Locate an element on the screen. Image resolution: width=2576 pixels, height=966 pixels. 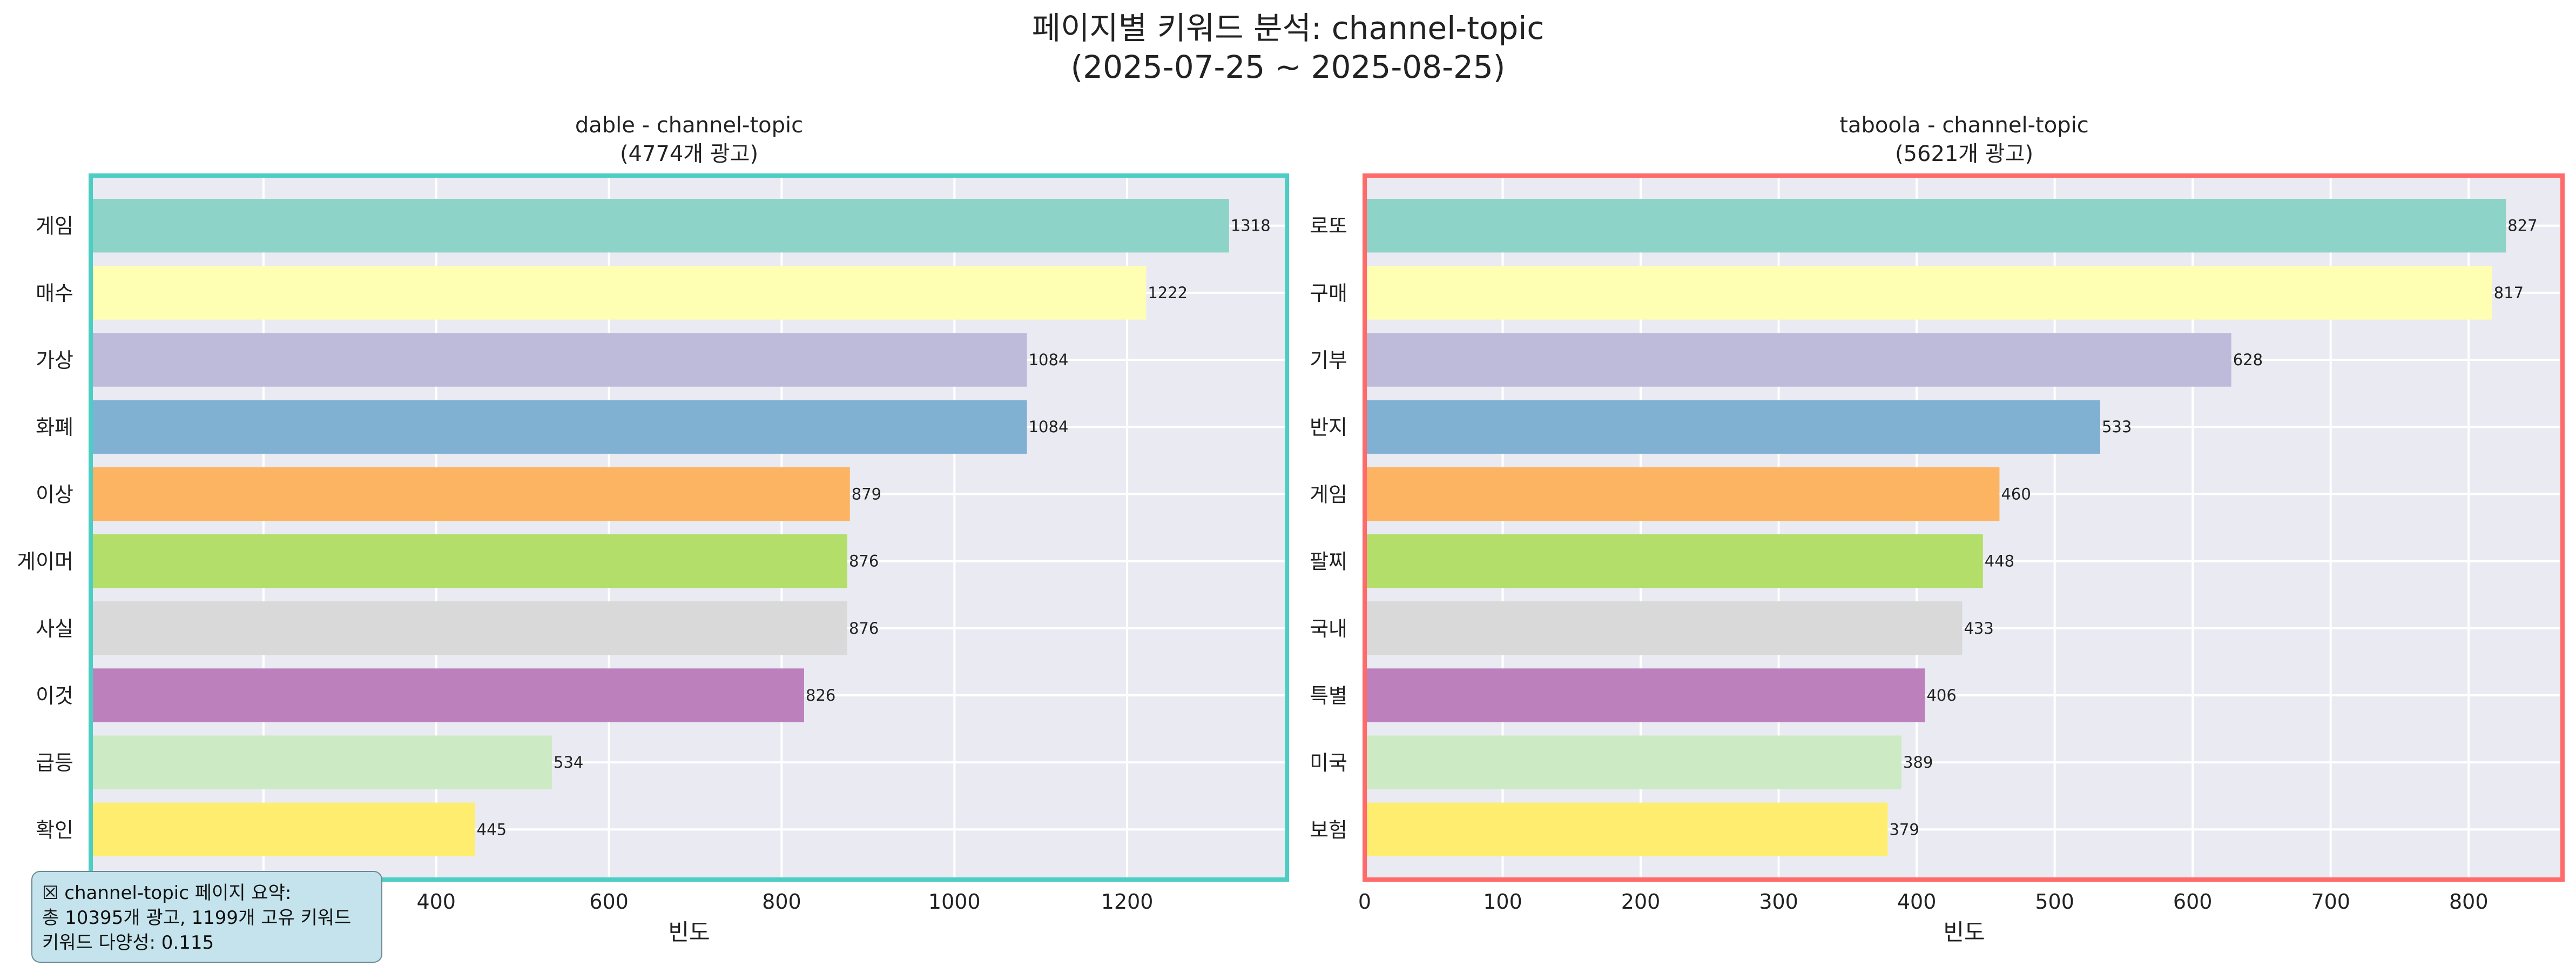
dable-category-label: 매수 is located at coordinates (54, 293).